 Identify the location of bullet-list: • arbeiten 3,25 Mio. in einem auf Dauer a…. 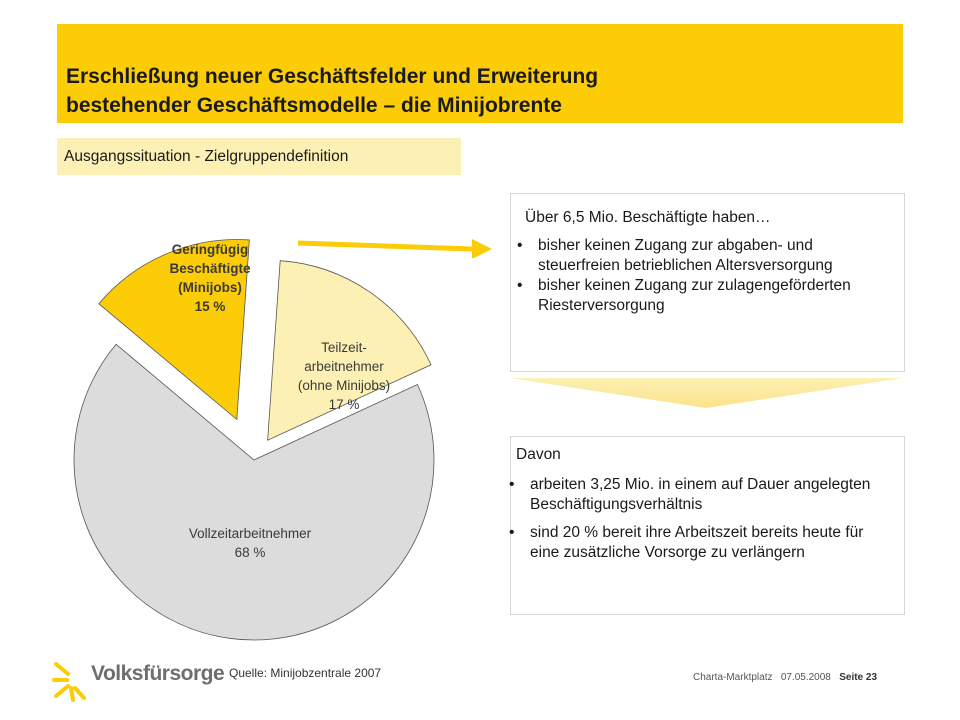
(698, 523).